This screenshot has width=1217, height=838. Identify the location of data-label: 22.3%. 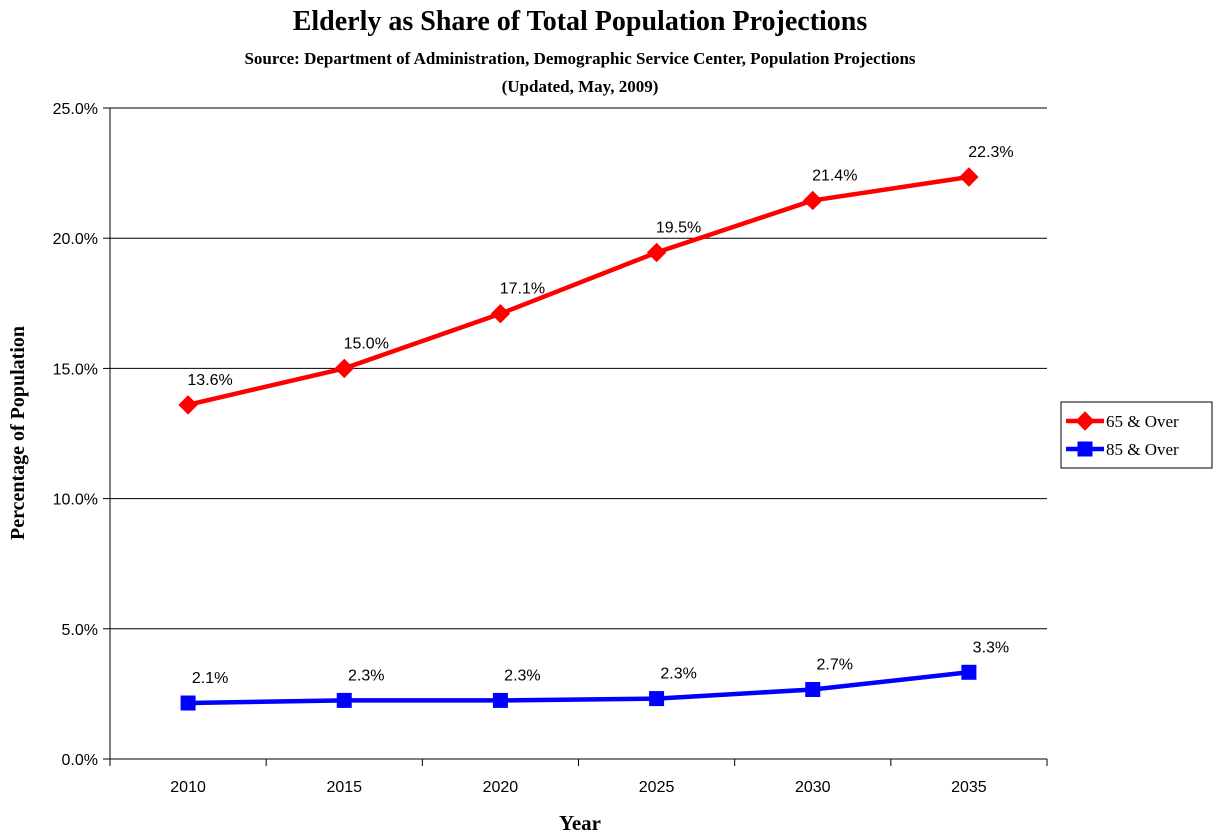
(990, 152).